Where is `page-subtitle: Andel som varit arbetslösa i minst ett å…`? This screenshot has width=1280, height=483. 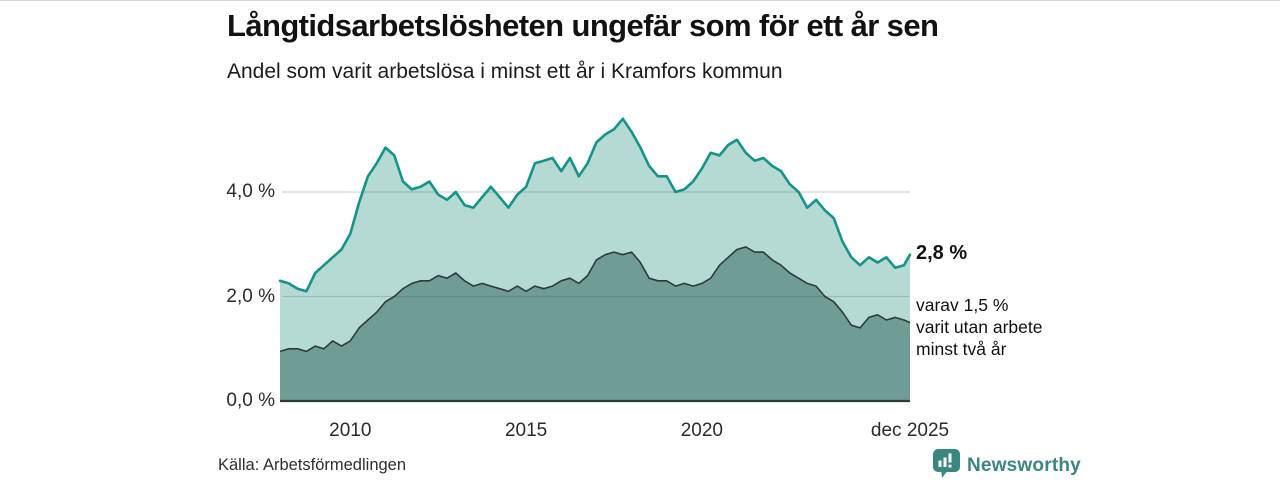 page-subtitle: Andel som varit arbetslösa i minst ett å… is located at coordinates (505, 71).